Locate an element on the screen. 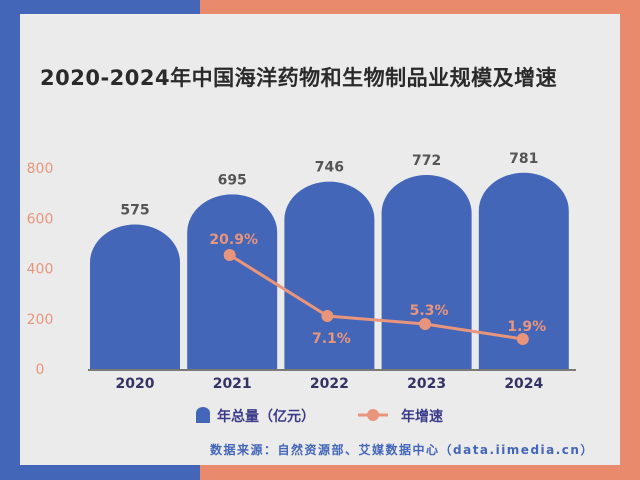  chart-title: 2020-2024年中国海洋药物和生物制品业规模及增速 is located at coordinates (299, 78).